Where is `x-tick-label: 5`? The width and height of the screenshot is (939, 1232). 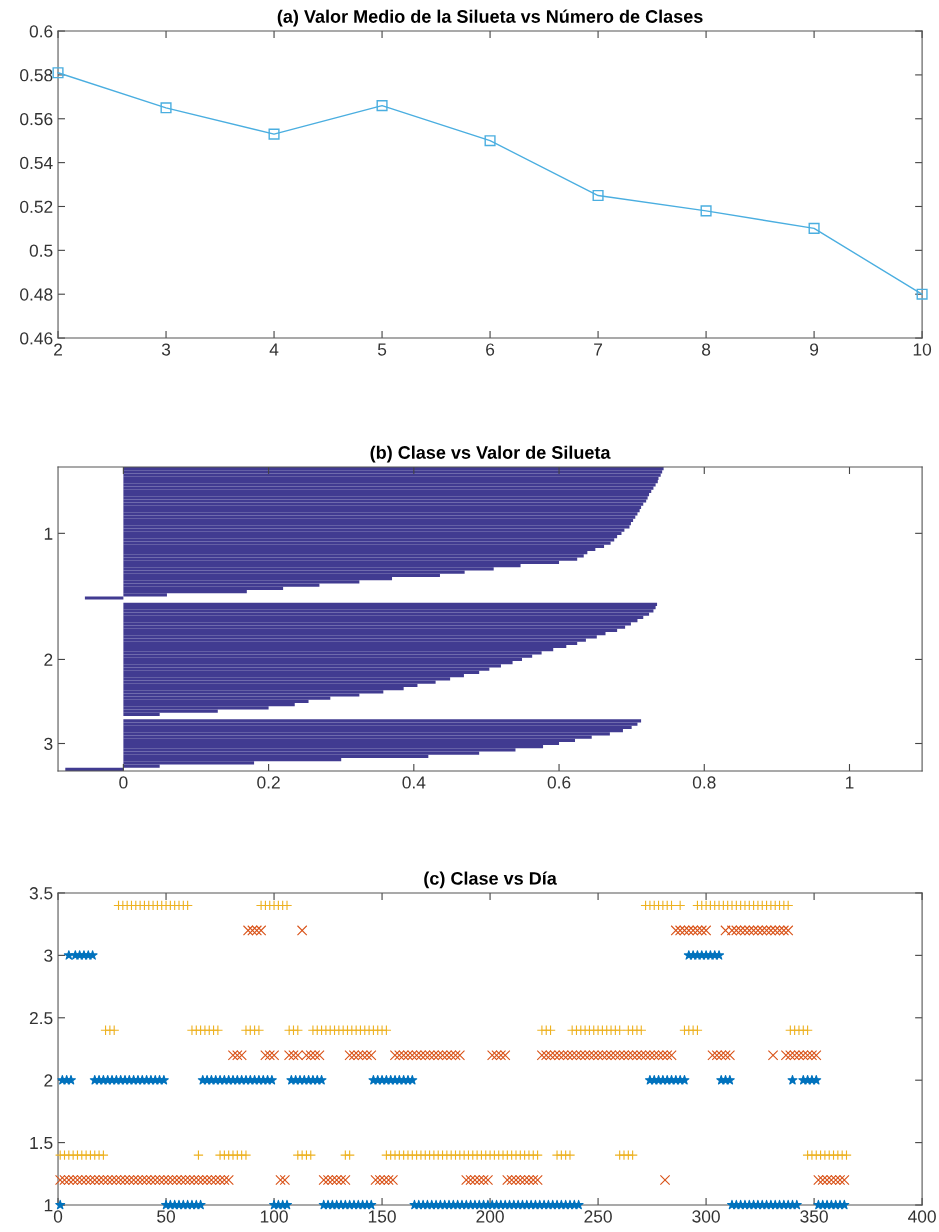 x-tick-label: 5 is located at coordinates (382, 349).